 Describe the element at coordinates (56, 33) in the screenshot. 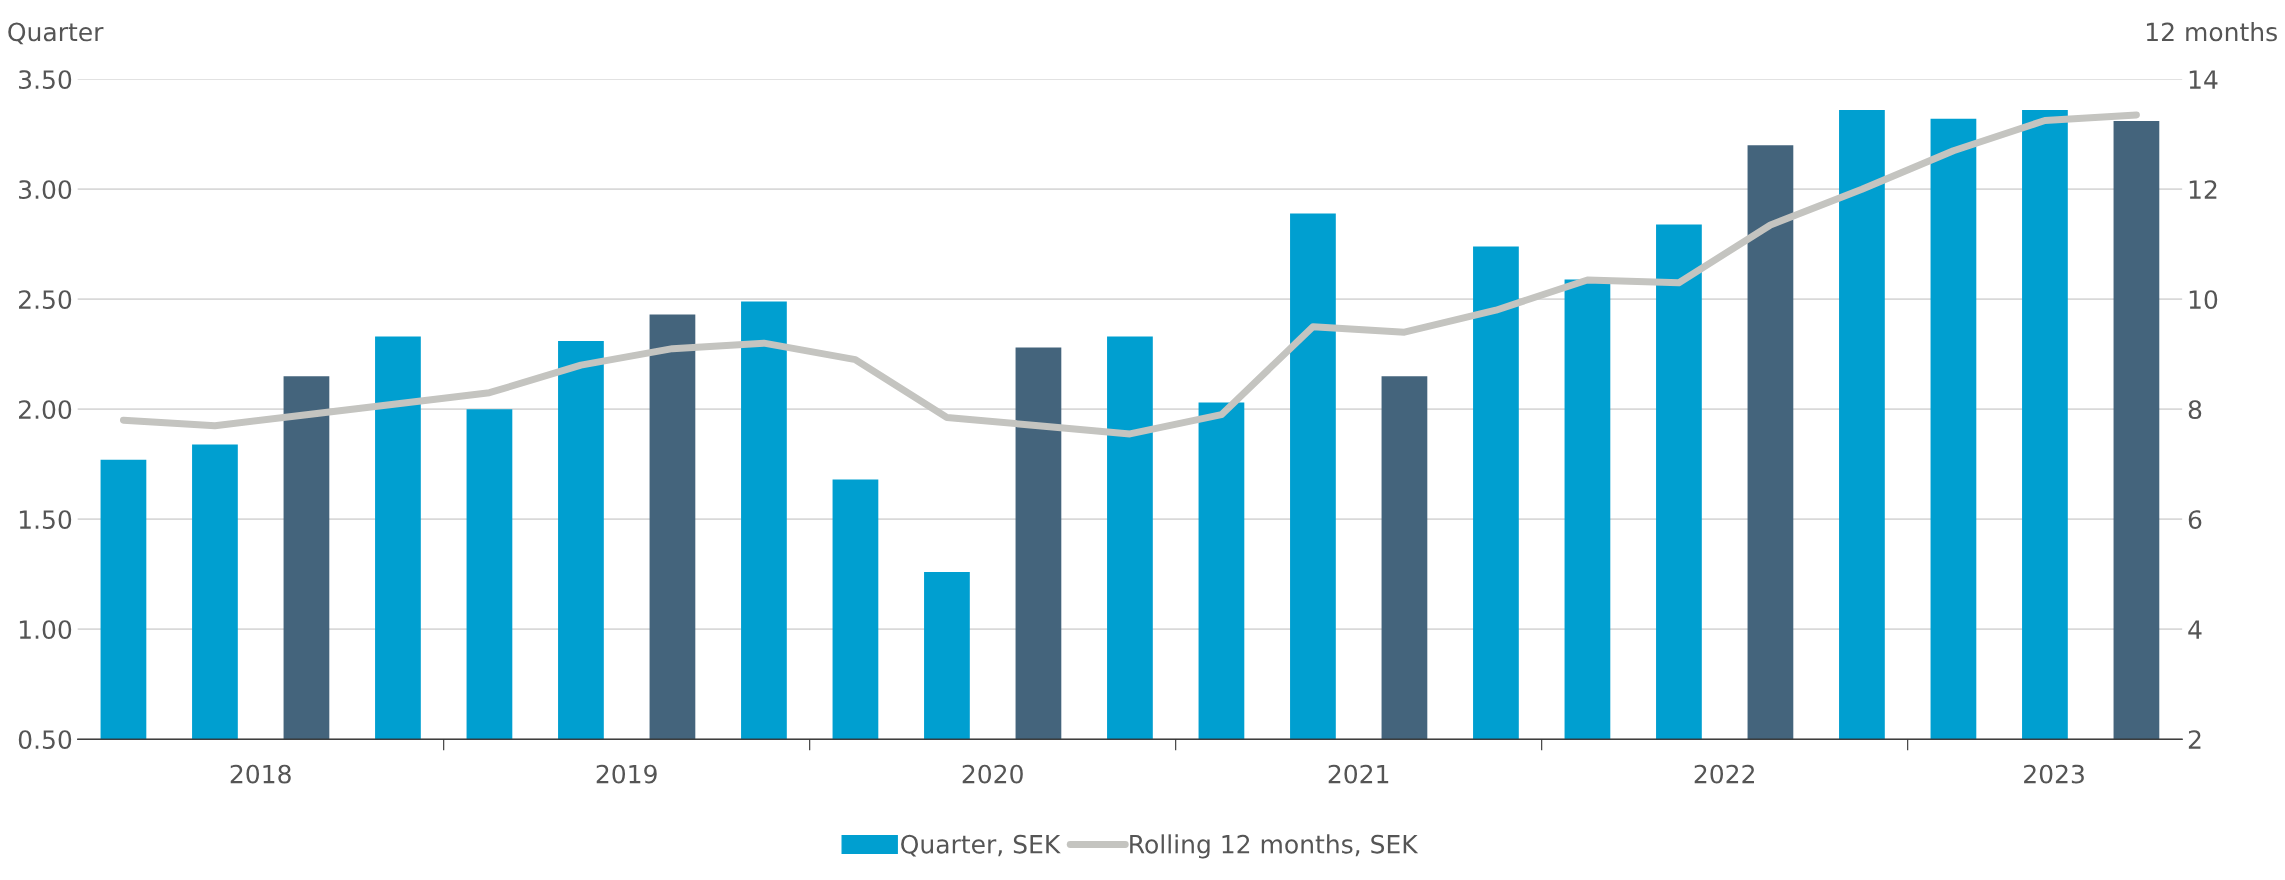

I see `y-axis-title: Quarter` at that location.